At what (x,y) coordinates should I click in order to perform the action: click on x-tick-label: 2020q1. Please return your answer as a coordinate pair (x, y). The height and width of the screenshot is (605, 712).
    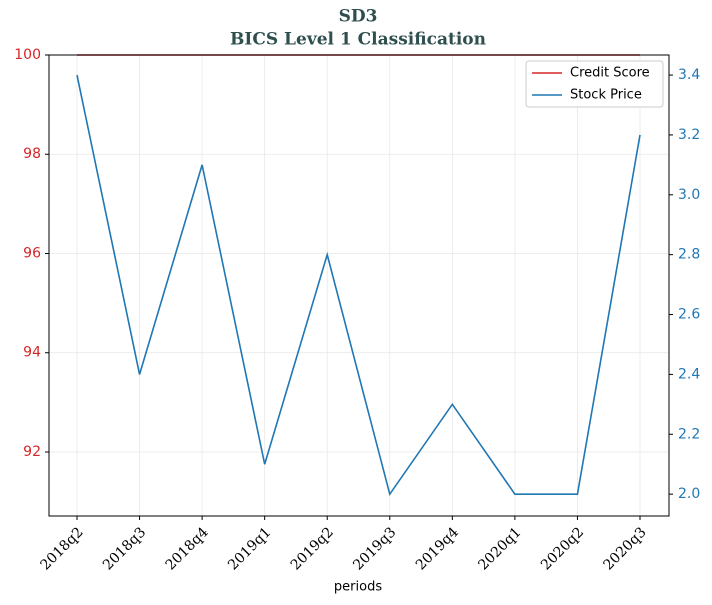
    Looking at the image, I should click on (499, 548).